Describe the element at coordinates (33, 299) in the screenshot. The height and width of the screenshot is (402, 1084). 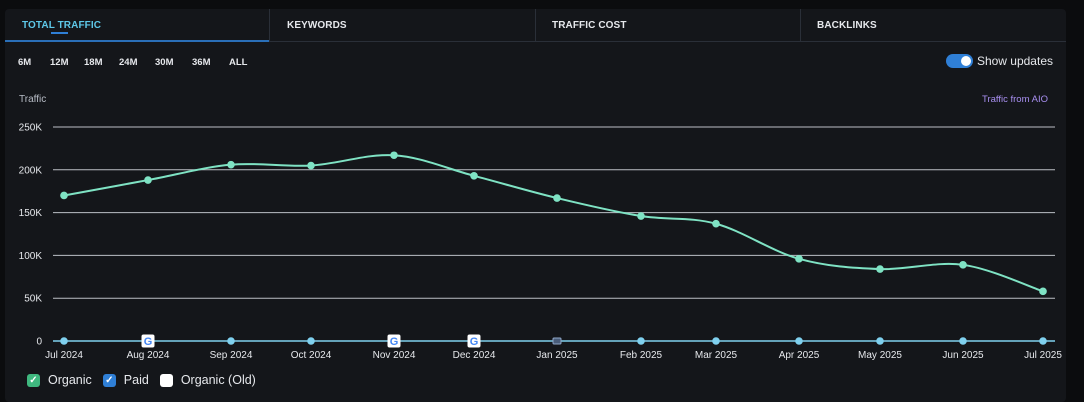
I see `y-tick-label: 50K` at that location.